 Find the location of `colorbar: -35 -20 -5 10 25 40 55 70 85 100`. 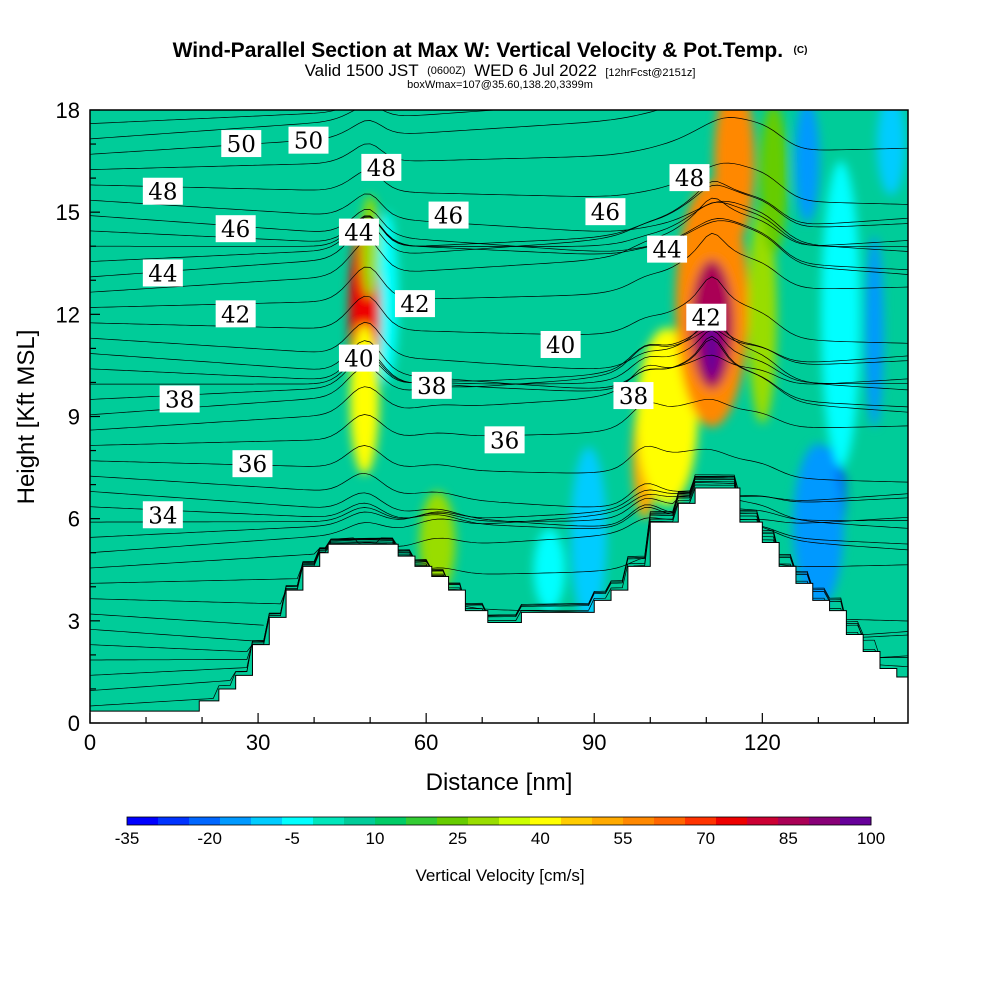

colorbar: -35 -20 -5 10 25 40 55 70 85 100 is located at coordinates (500, 832).